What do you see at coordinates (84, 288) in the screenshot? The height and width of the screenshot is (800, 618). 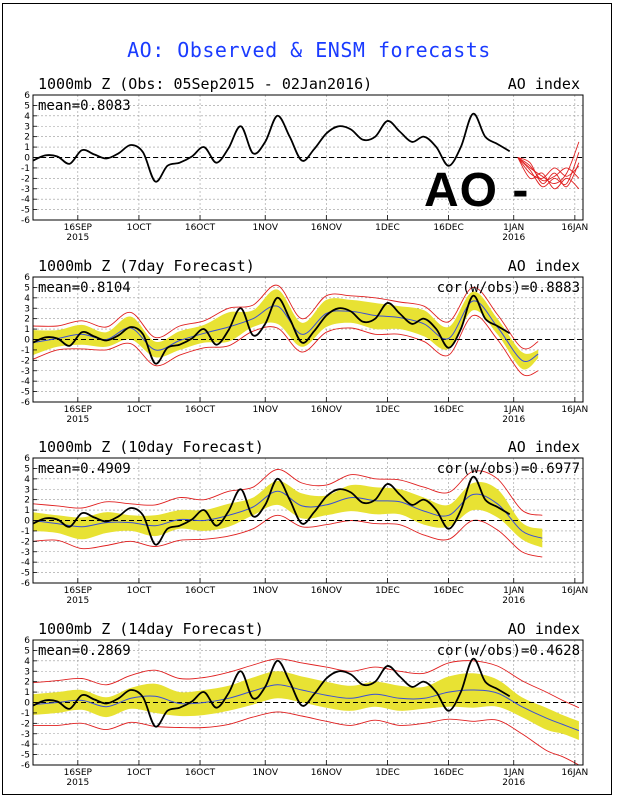 I see `mean-annotation: mean=0.8104` at bounding box center [84, 288].